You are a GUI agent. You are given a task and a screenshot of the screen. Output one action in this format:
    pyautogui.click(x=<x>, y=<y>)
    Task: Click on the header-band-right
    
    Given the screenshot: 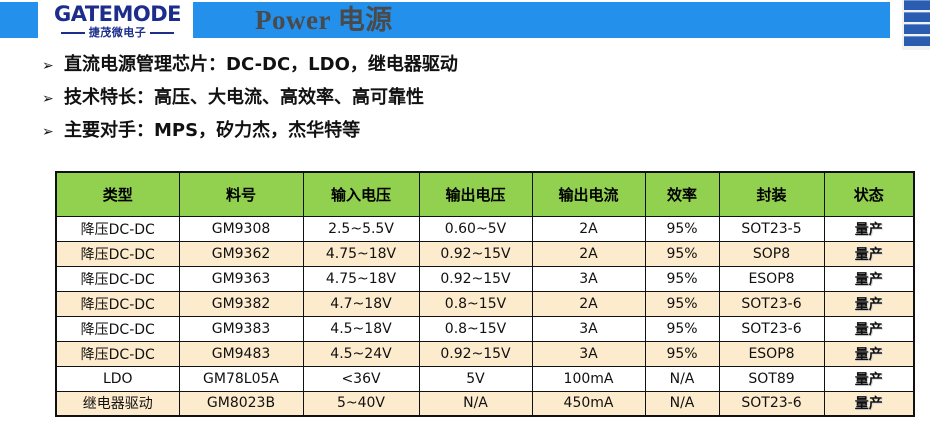 What is the action you would take?
    pyautogui.click(x=541, y=20)
    